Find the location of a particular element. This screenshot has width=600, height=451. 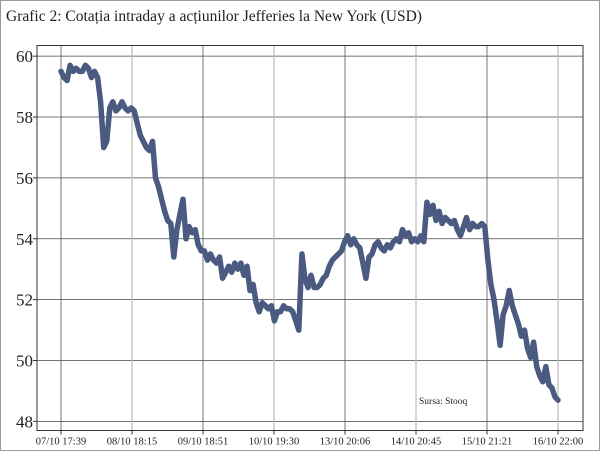

x-tick-label: 16/10 22:00 is located at coordinates (558, 442).